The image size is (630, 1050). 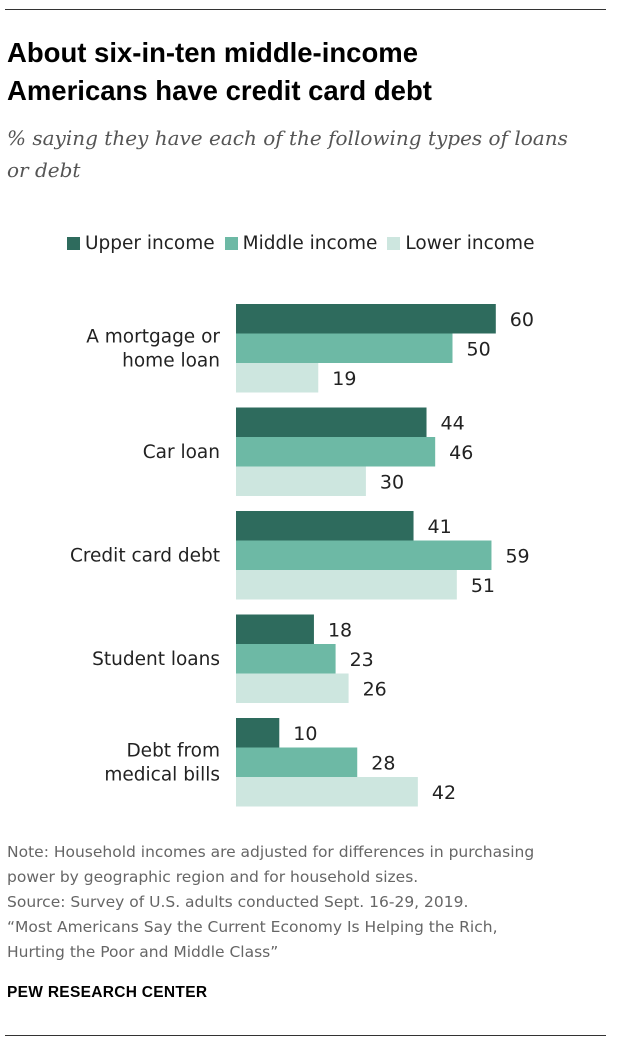 I want to click on value-label-a-mortgage-or-home-loan-lower-income: 19, so click(x=344, y=379).